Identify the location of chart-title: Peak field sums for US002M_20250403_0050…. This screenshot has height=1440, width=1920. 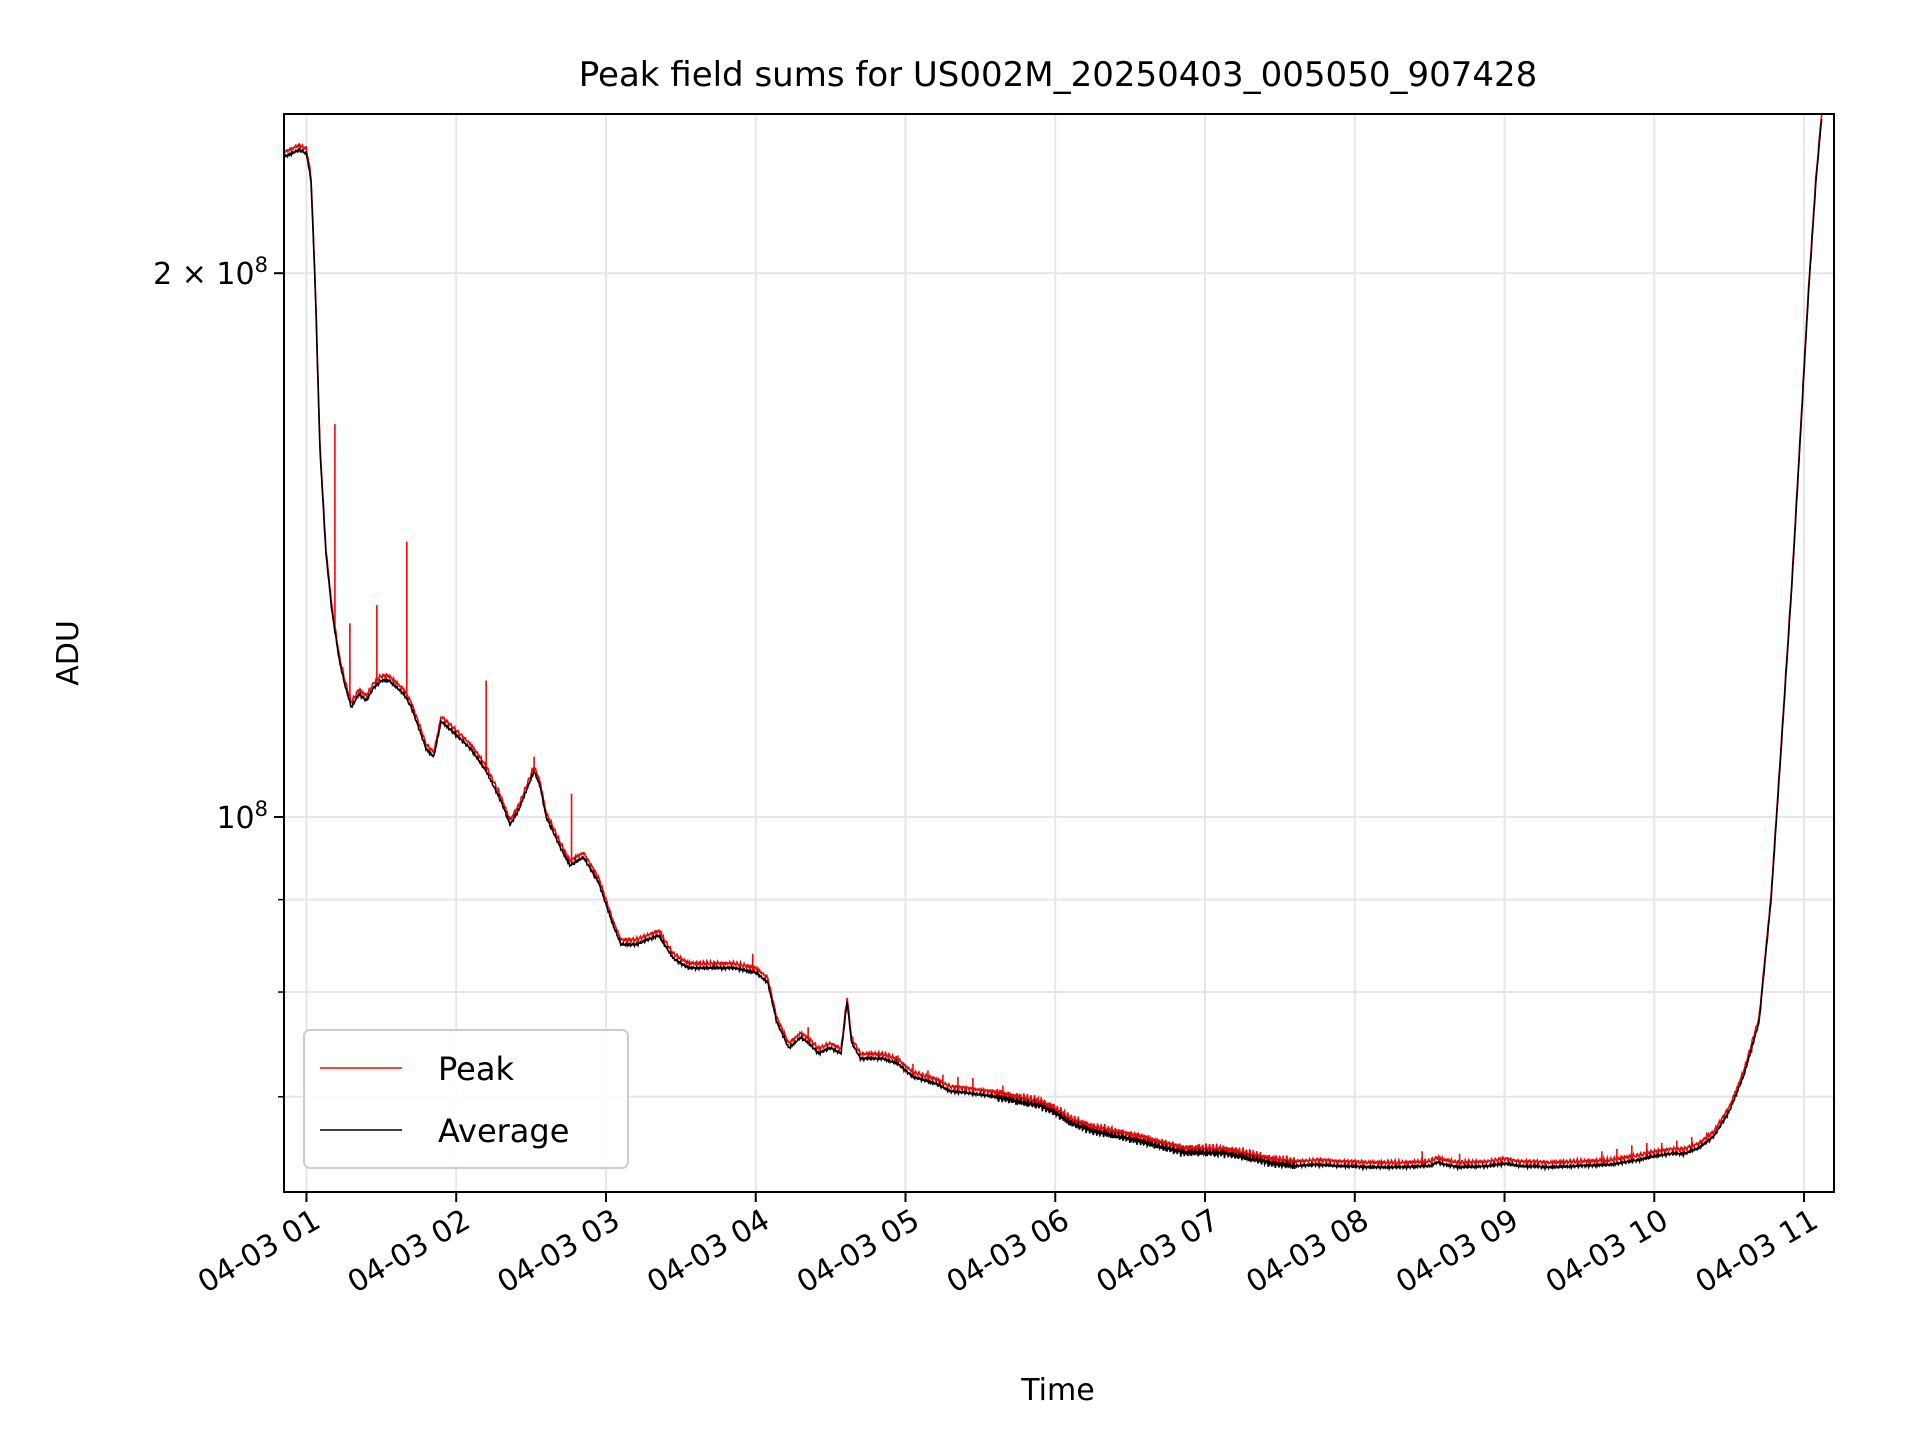
(1058, 75).